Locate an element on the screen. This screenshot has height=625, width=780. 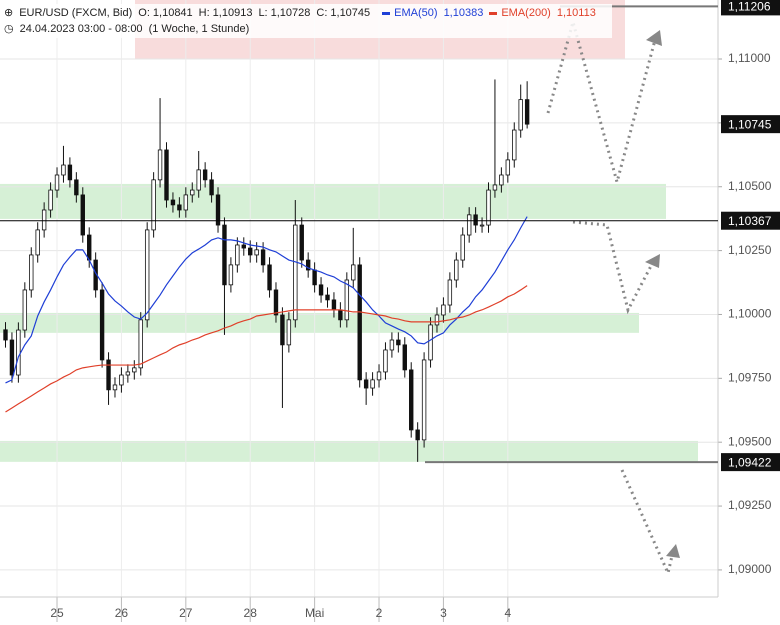
x-tick-label: 26 is located at coordinates (122, 613).